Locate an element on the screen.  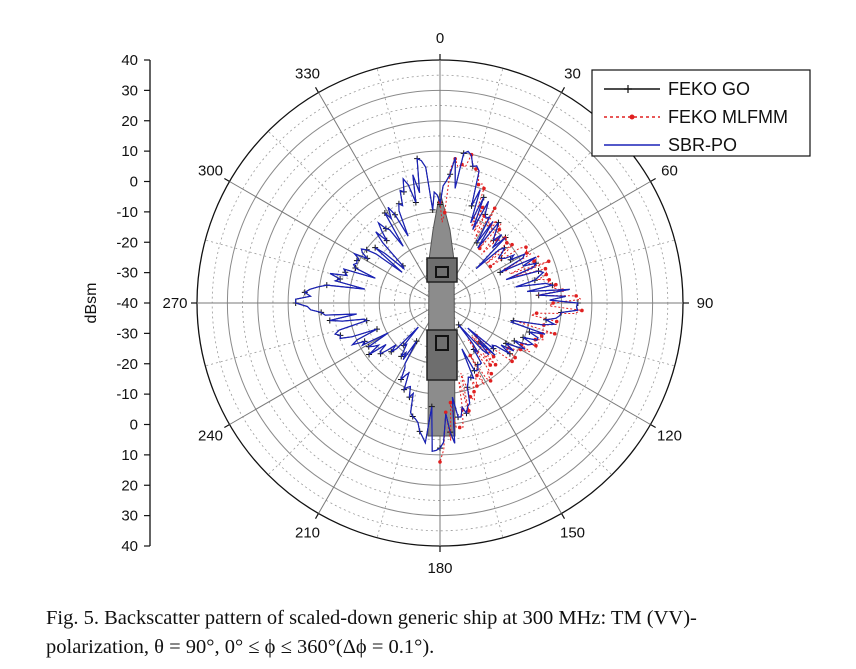
y-axis-label: dBsm is located at coordinates (91, 303).